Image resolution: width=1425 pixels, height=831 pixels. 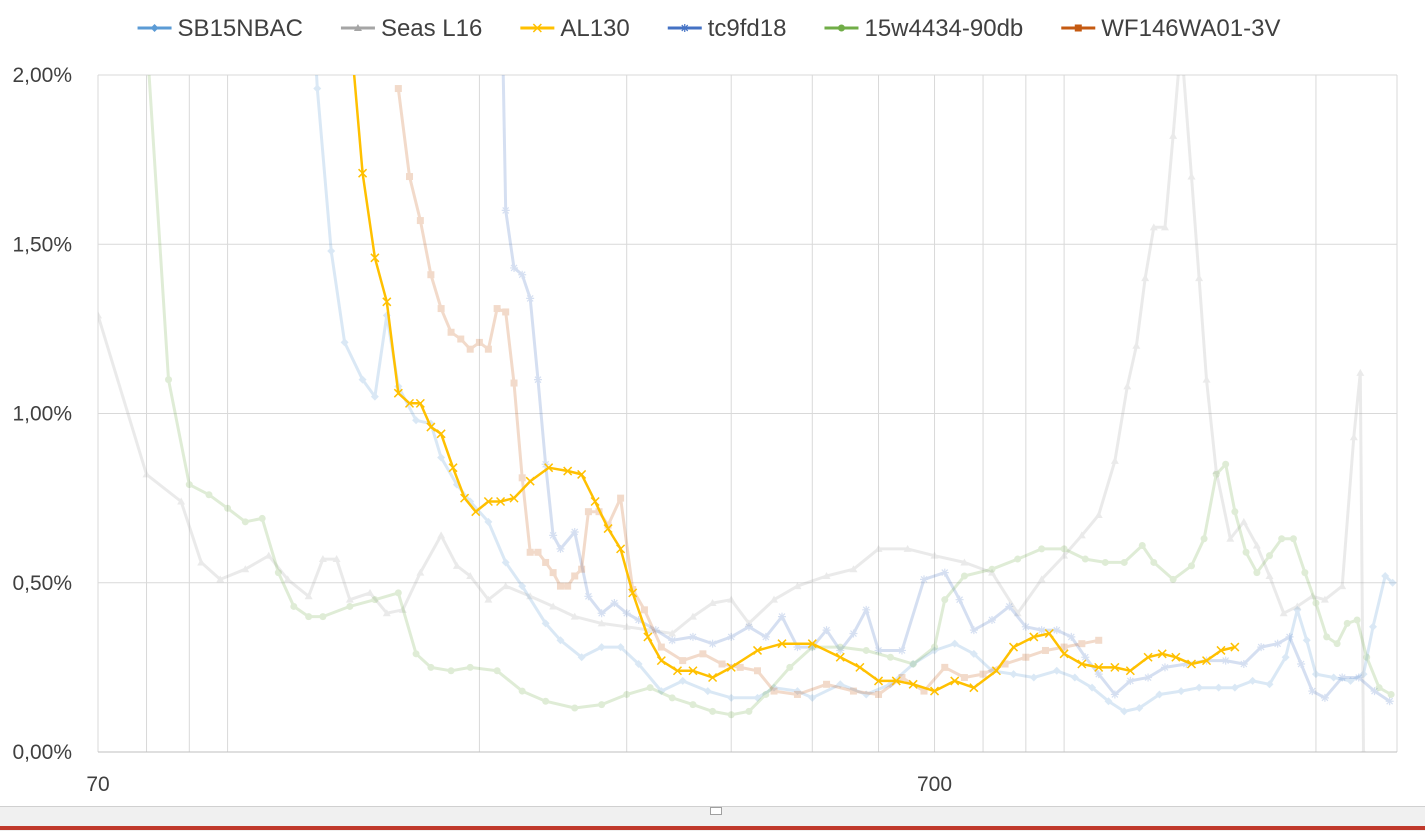 What do you see at coordinates (716, 811) in the screenshot?
I see `scrollbar-handle` at bounding box center [716, 811].